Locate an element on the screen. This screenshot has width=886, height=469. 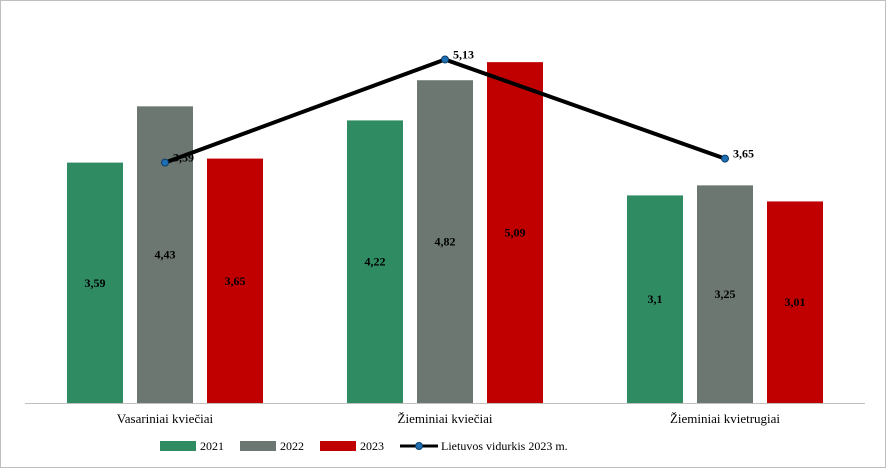
average-value-label: 5,13 is located at coordinates (463, 54).